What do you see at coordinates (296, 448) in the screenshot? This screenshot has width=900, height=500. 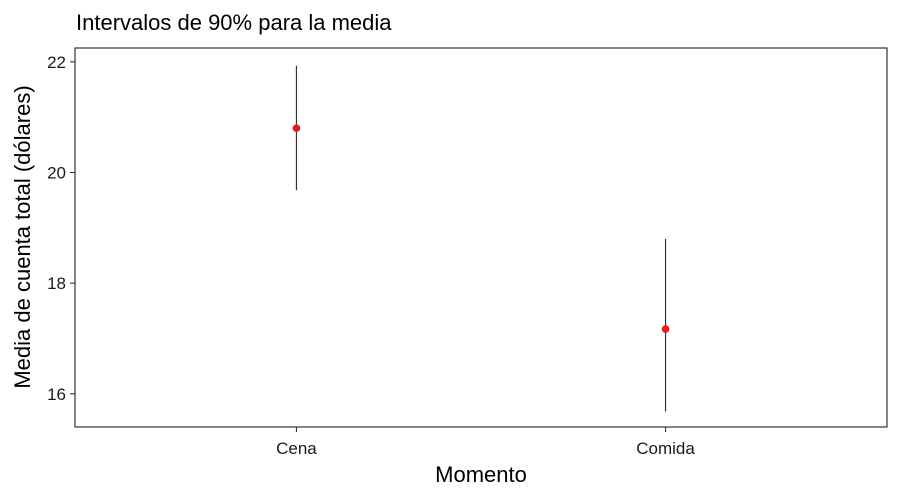 I see `x-tick-label: Cena` at bounding box center [296, 448].